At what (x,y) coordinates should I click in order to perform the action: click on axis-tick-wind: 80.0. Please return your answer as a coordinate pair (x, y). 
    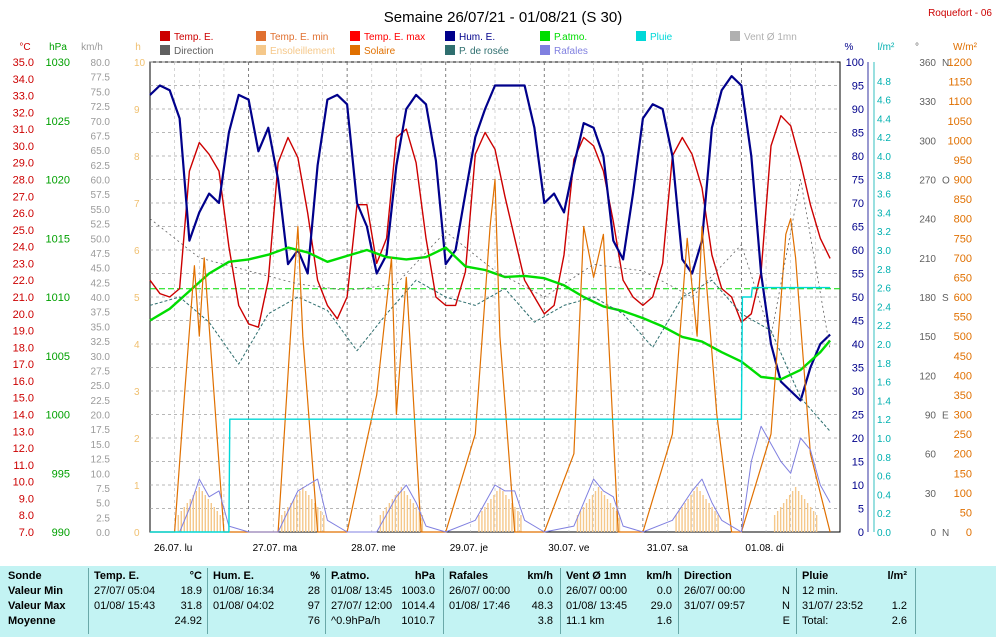
    Looking at the image, I should click on (101, 63).